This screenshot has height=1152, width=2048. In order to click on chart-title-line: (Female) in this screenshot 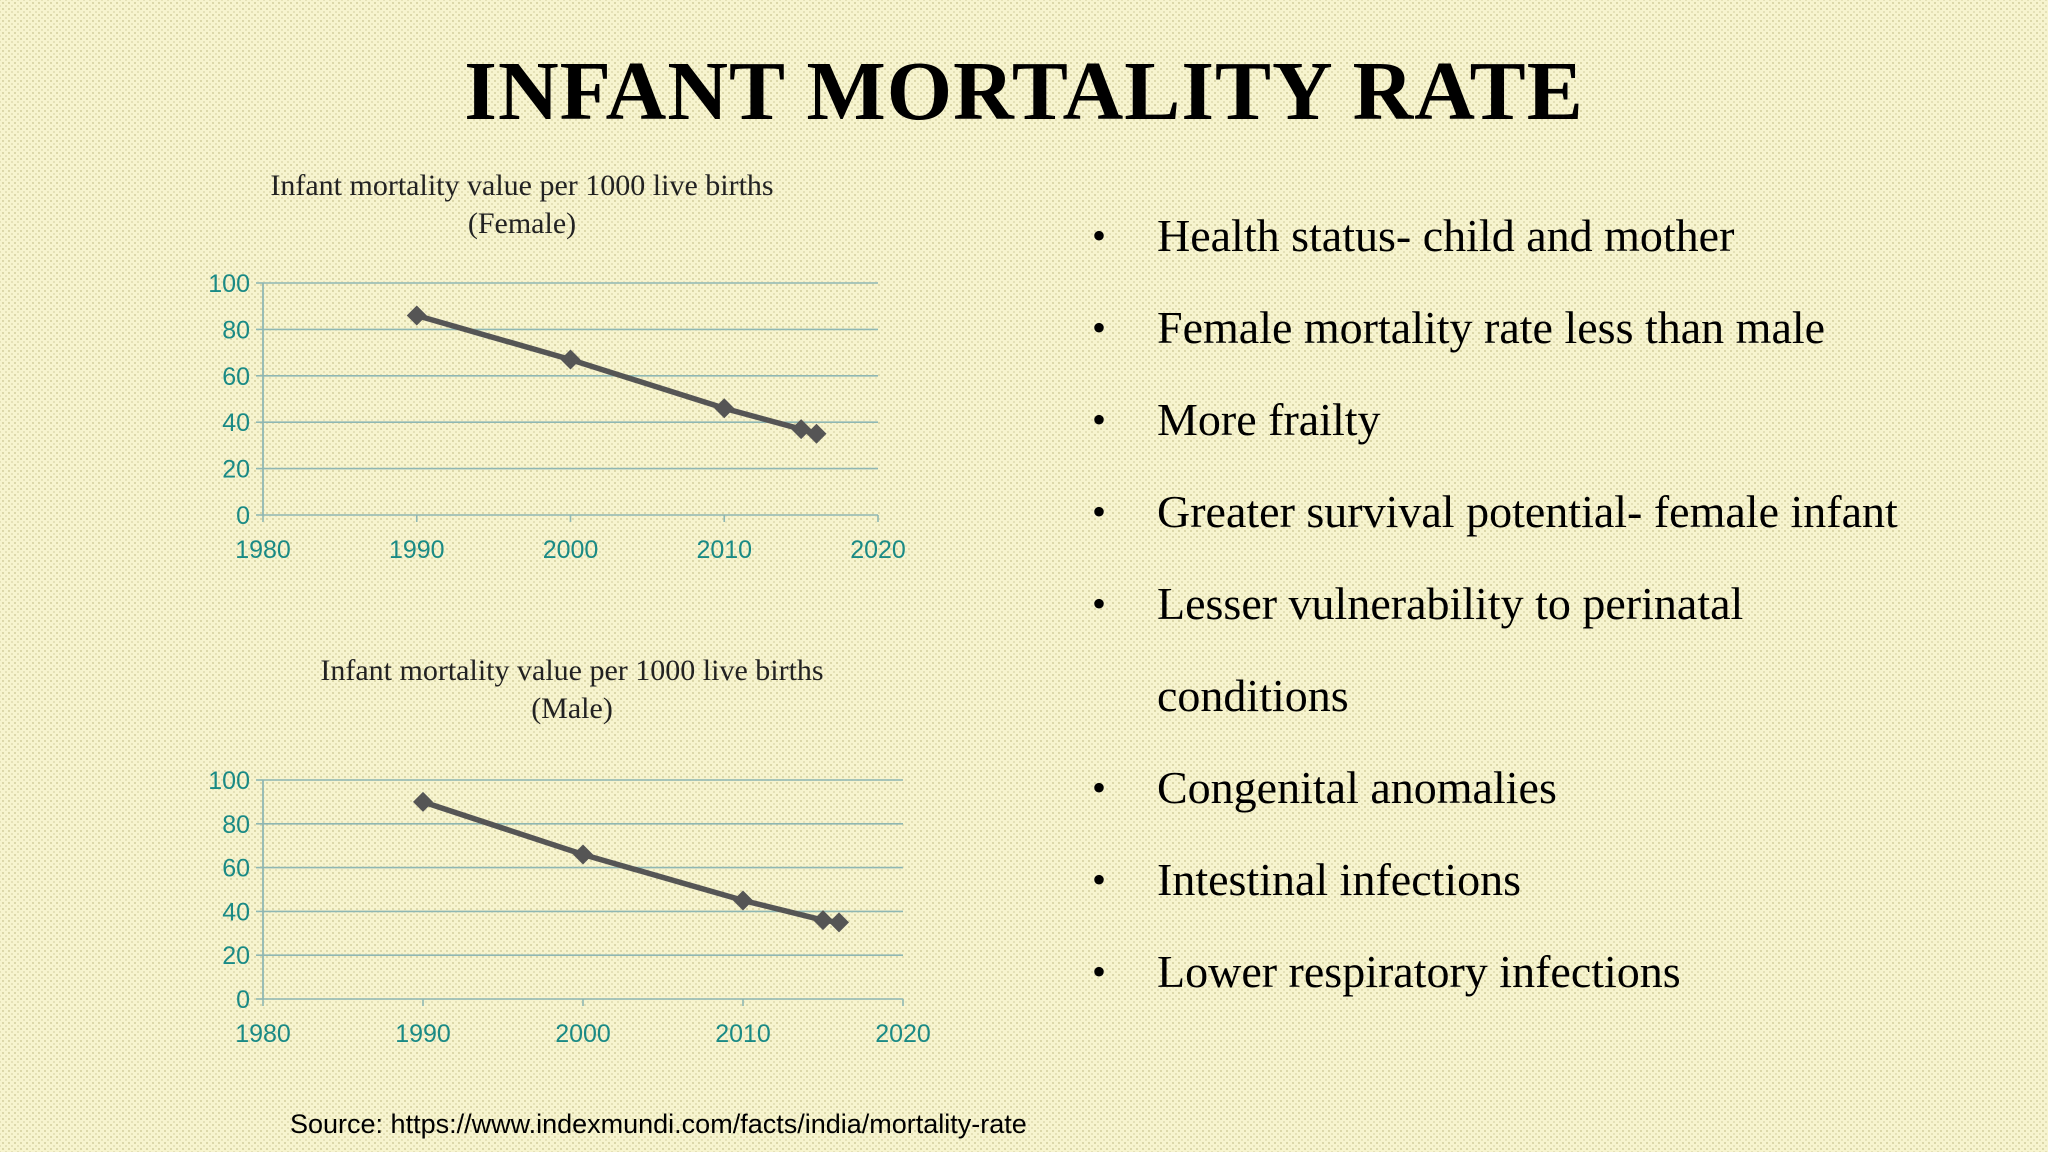, I will do `click(522, 223)`.